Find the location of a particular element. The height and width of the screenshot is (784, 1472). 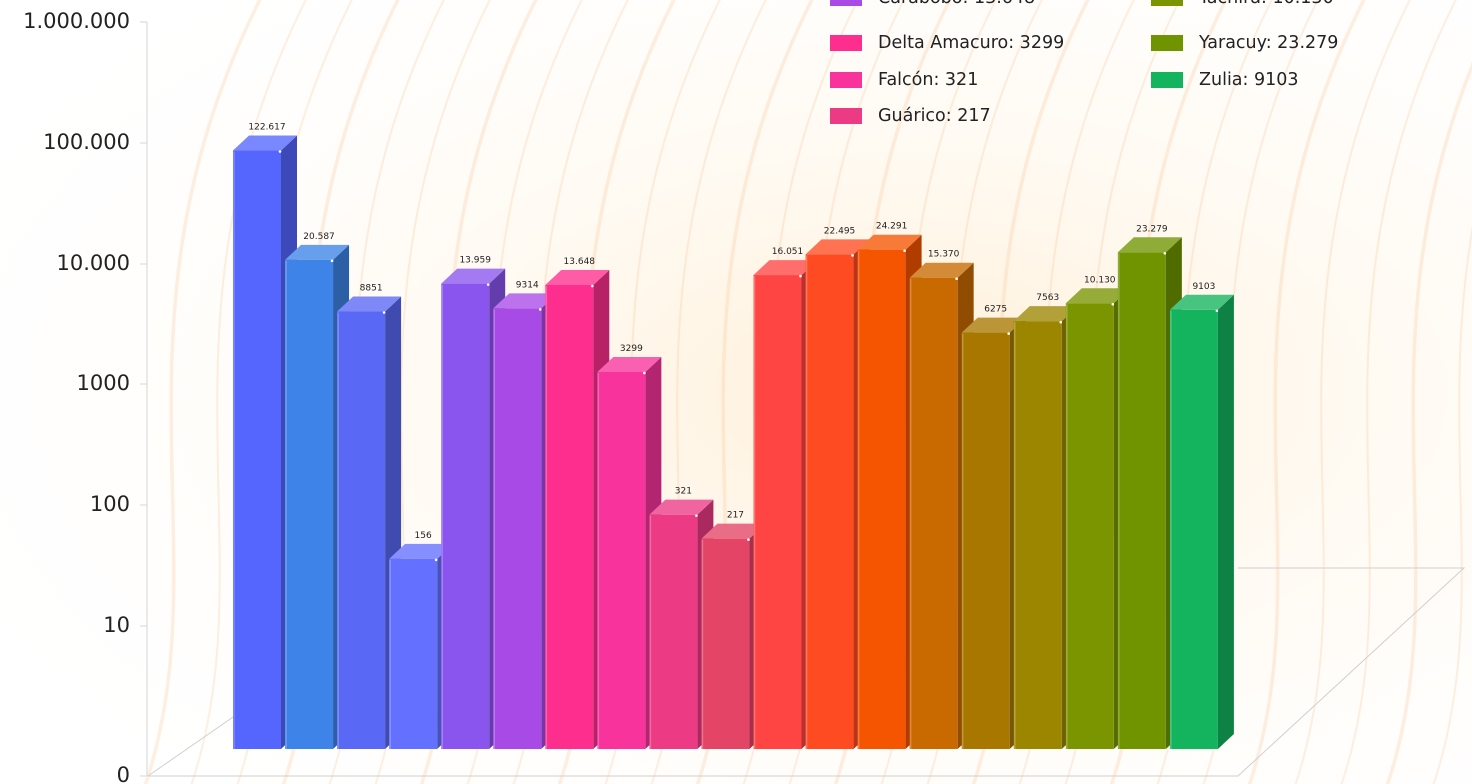

data-label: 321 is located at coordinates (683, 492).